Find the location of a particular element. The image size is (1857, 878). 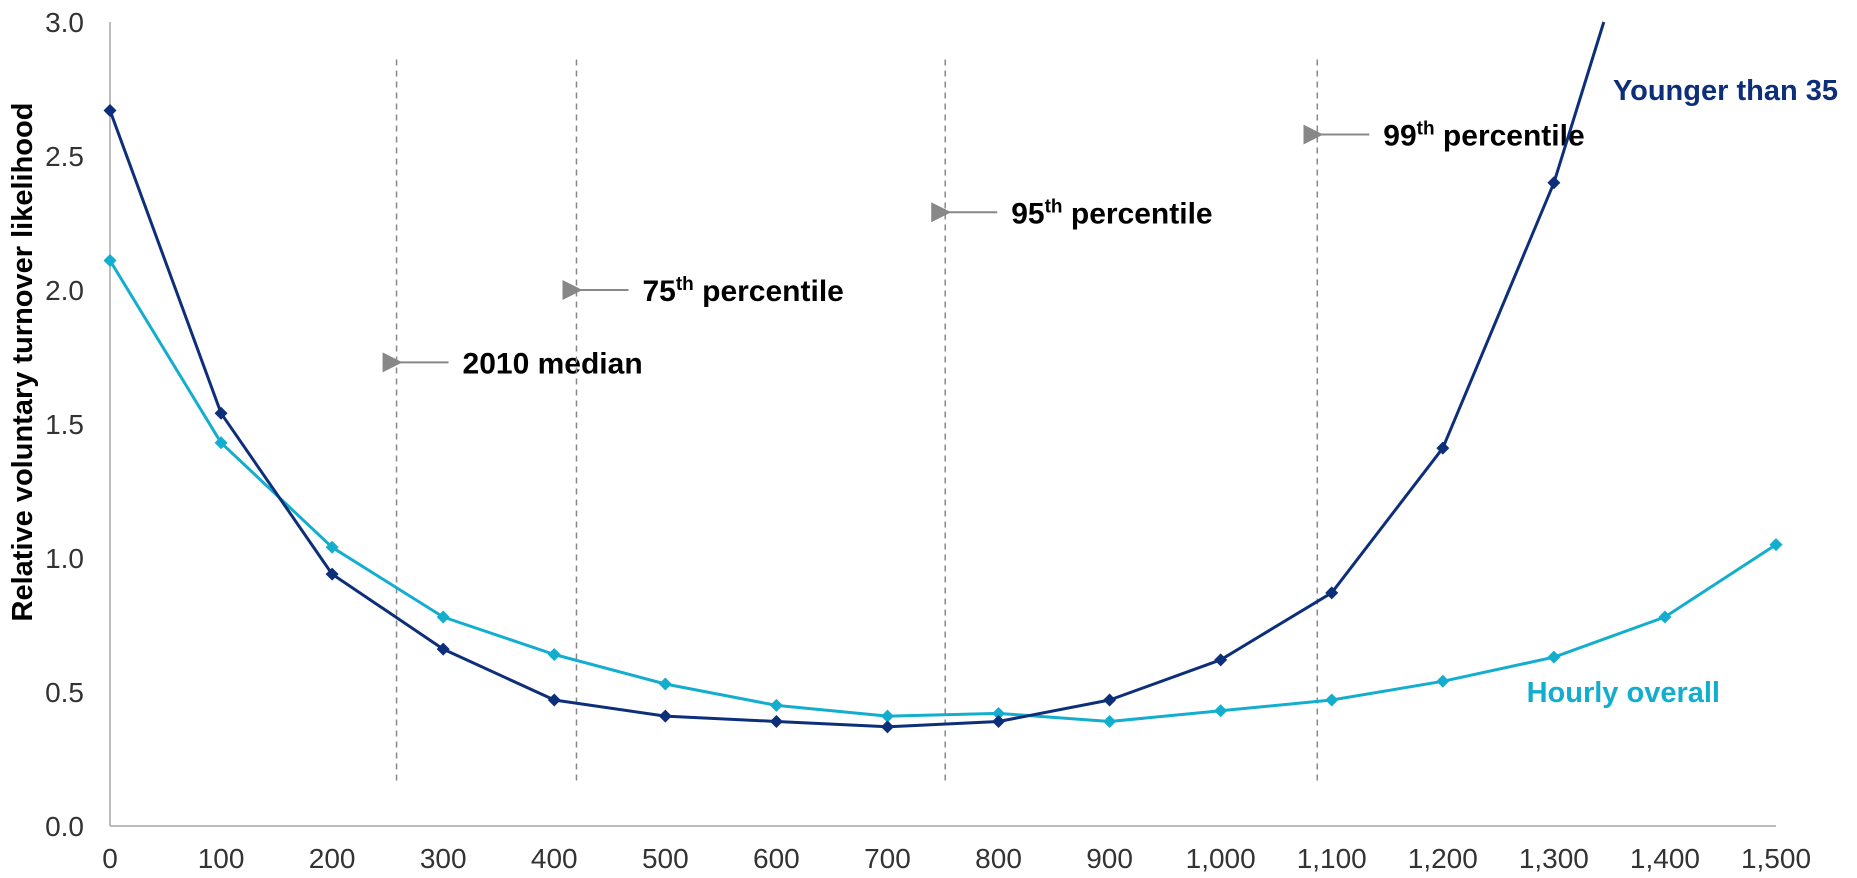

x-tick-label: 900 is located at coordinates (1109, 858).